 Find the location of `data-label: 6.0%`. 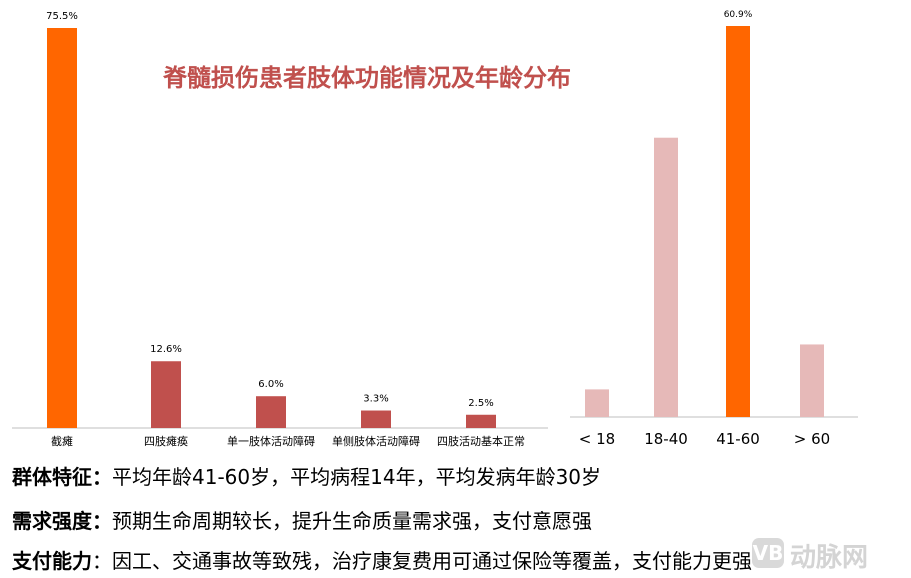

data-label: 6.0% is located at coordinates (270, 384).